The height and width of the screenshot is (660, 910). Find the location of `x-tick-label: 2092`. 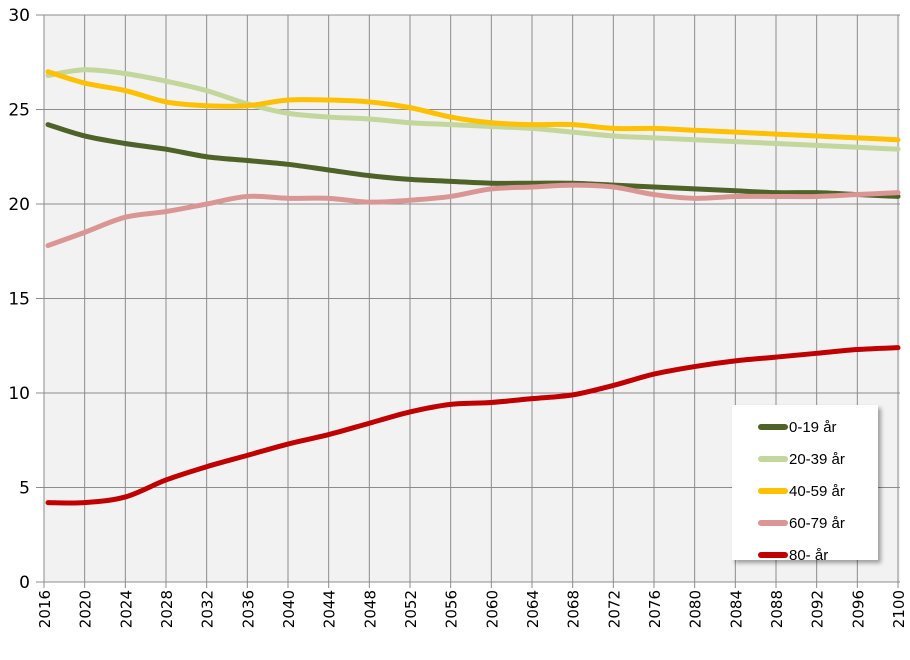

x-tick-label: 2092 is located at coordinates (818, 609).